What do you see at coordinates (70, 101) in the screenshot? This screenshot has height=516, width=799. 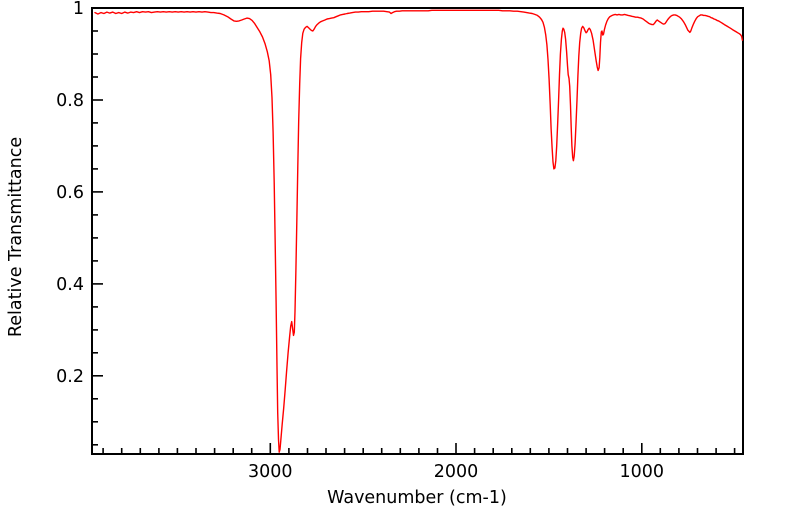 I see `y-tick-label: 0.8` at bounding box center [70, 101].